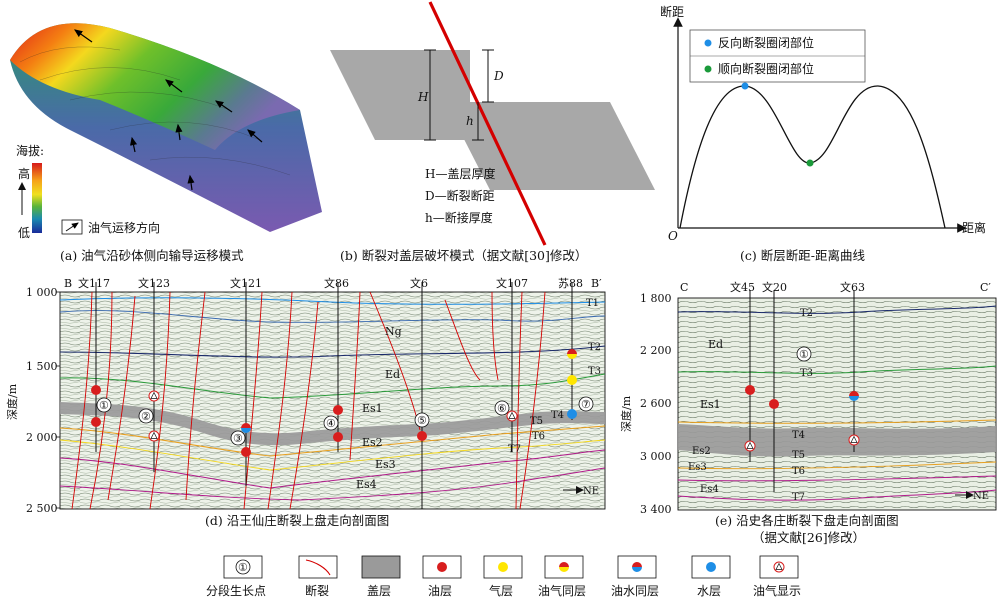  What do you see at coordinates (837, 369) in the screenshot?
I see `horizon-T3-e` at bounding box center [837, 369].